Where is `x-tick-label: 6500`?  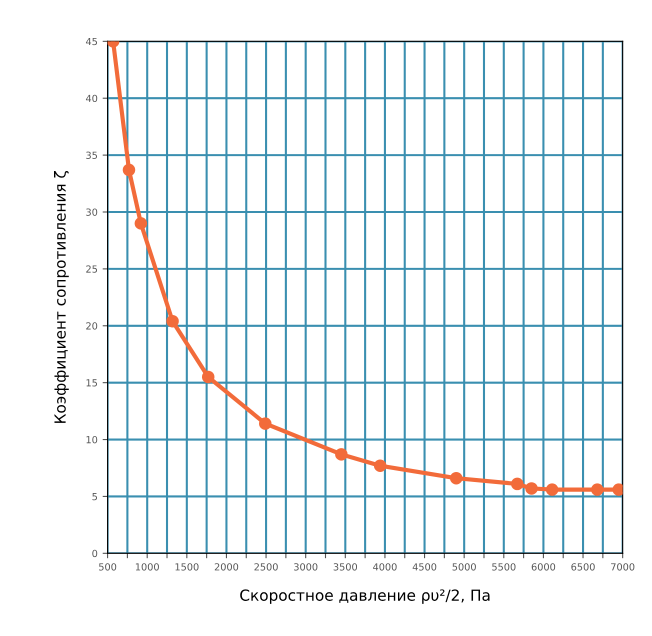 x-tick-label: 6500 is located at coordinates (583, 567).